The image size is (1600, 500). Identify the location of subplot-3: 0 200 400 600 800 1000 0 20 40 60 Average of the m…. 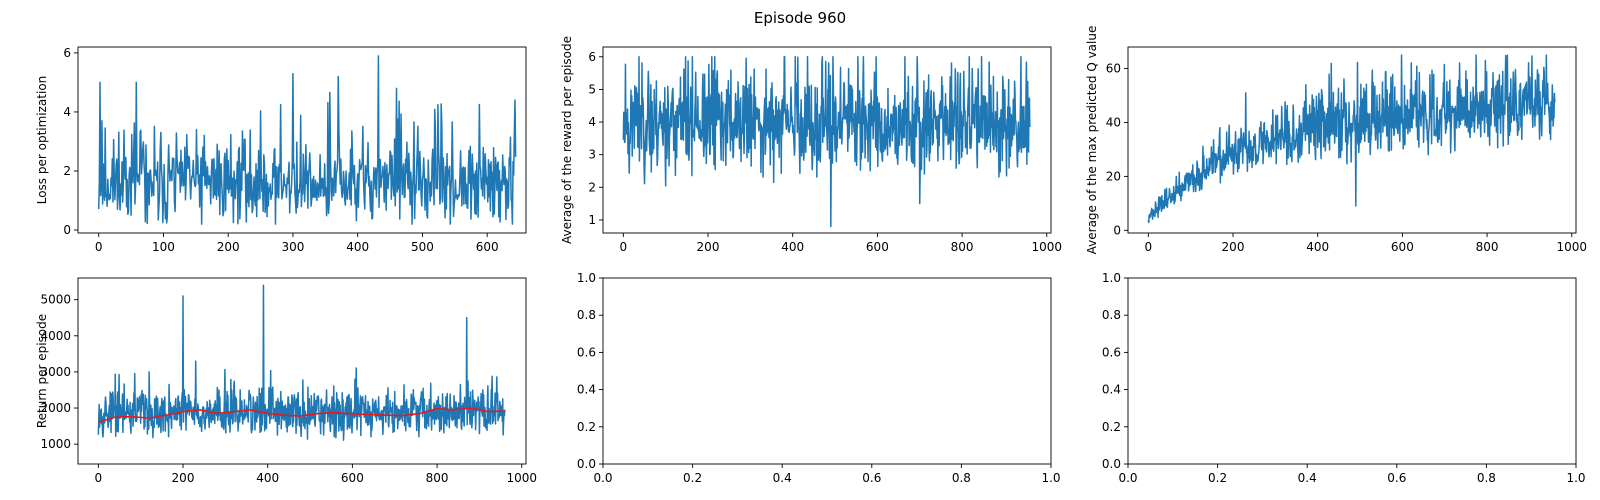
(1336, 140).